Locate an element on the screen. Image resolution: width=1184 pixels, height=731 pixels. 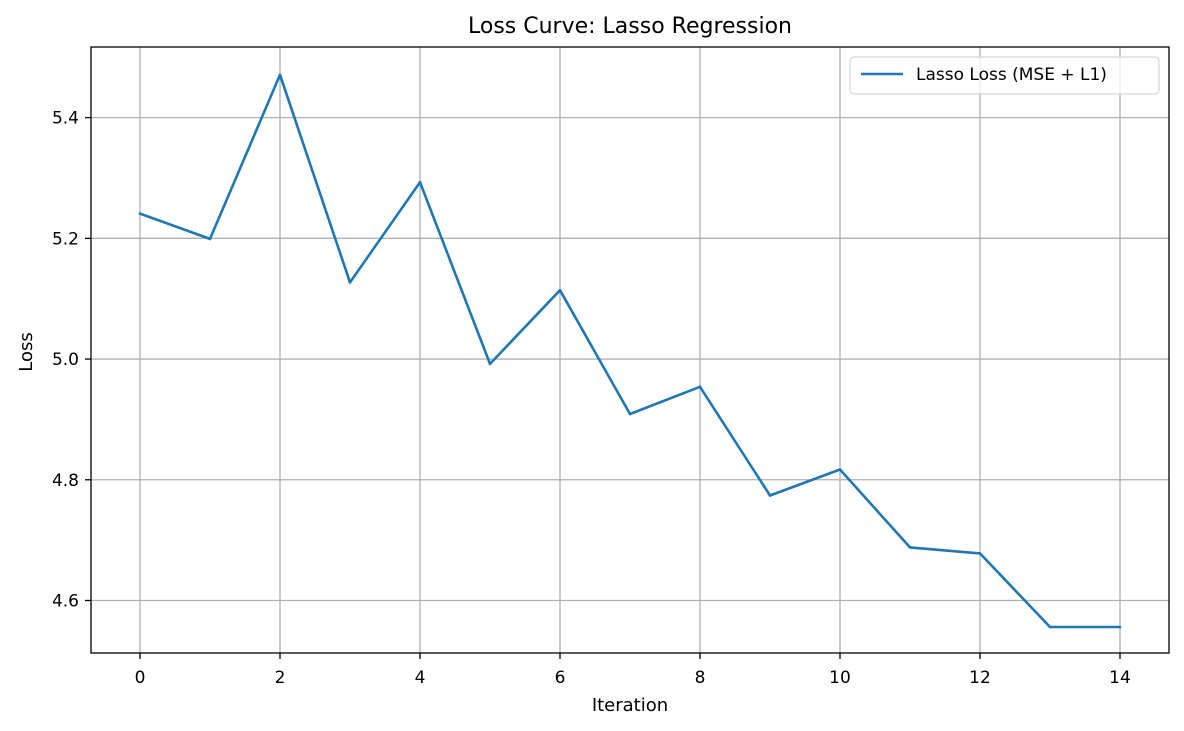
x-axis-label: Iteration is located at coordinates (630, 705).